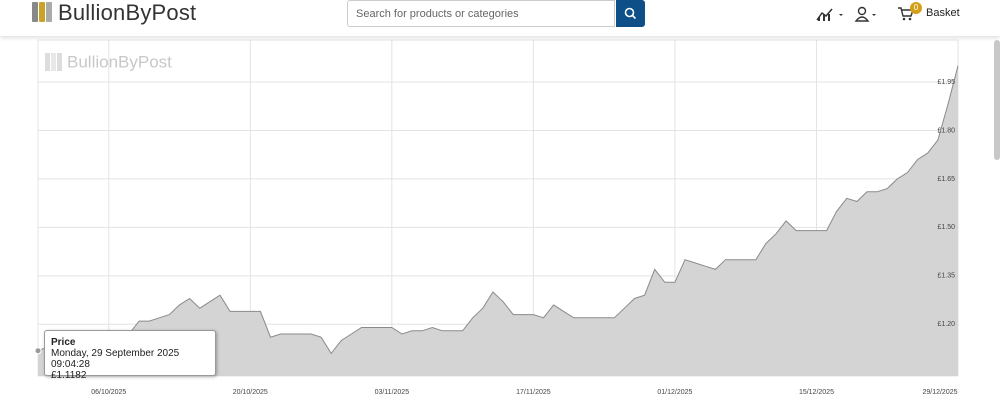 The image size is (1000, 403). I want to click on logo: BullionByPost, so click(127, 12).